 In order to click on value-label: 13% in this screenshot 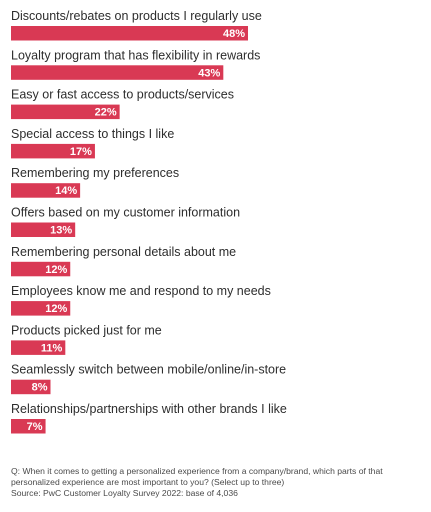, I will do `click(61, 231)`.